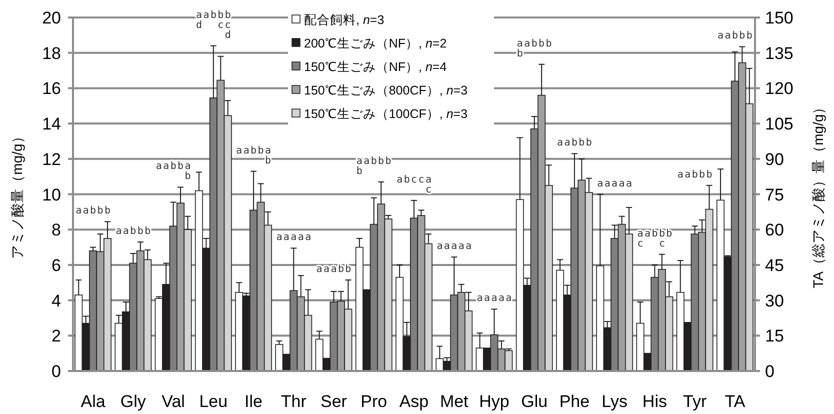 The image size is (834, 414). What do you see at coordinates (774, 159) in the screenshot?
I see `y2-tick-label: 90` at bounding box center [774, 159].